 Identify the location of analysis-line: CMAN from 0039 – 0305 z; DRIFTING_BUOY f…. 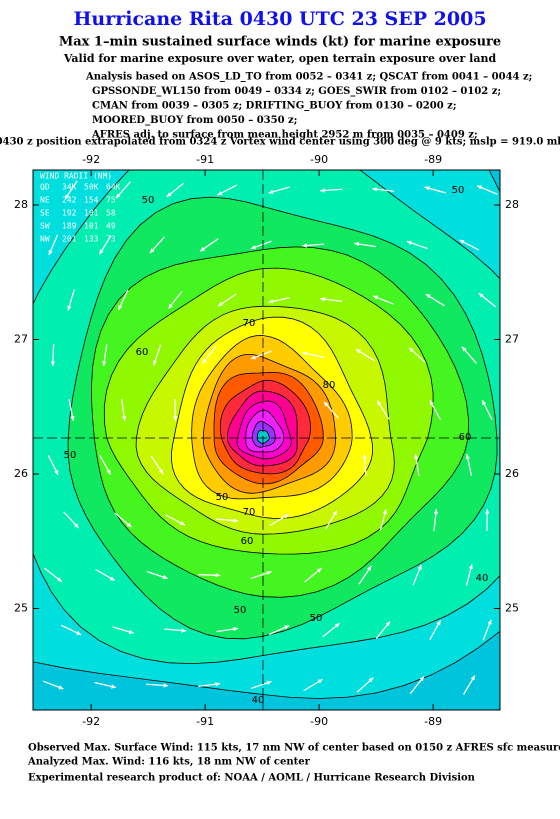
(274, 106).